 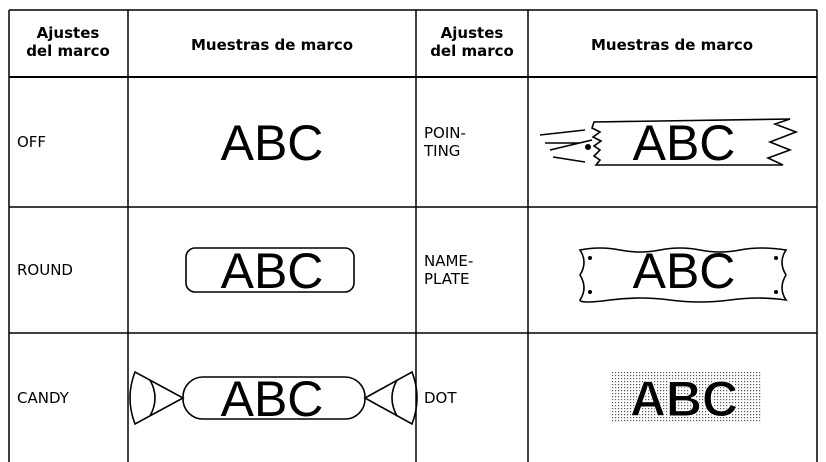 I want to click on frame-setting: CANDY, so click(x=43, y=398).